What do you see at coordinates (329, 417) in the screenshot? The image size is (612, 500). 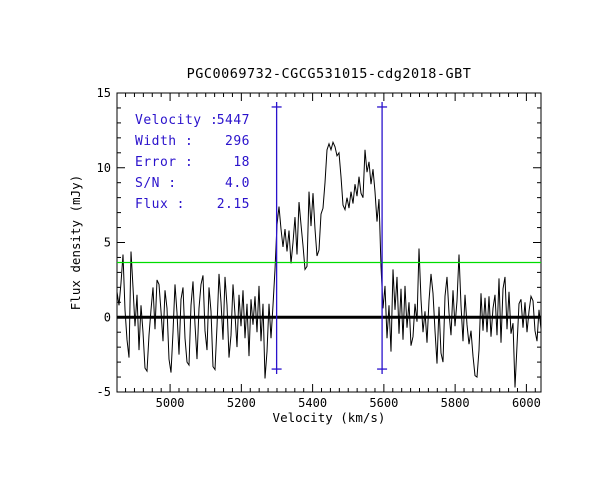 I see `x-axis-label: Velocity (km/s)` at bounding box center [329, 417].